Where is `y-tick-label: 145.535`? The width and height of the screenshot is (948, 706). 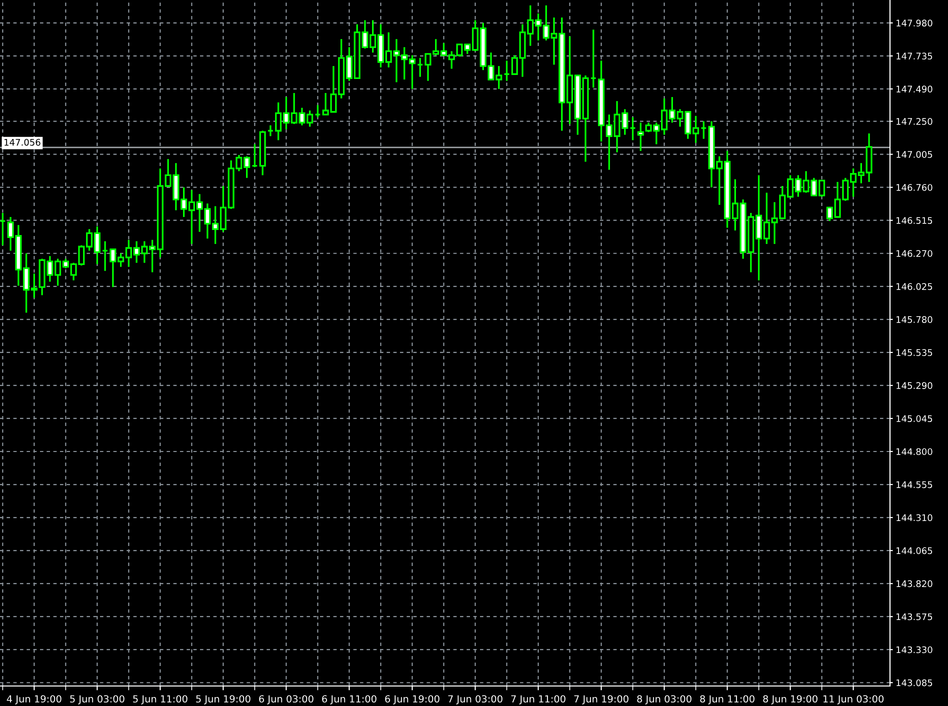 y-tick-label: 145.535 is located at coordinates (914, 352).